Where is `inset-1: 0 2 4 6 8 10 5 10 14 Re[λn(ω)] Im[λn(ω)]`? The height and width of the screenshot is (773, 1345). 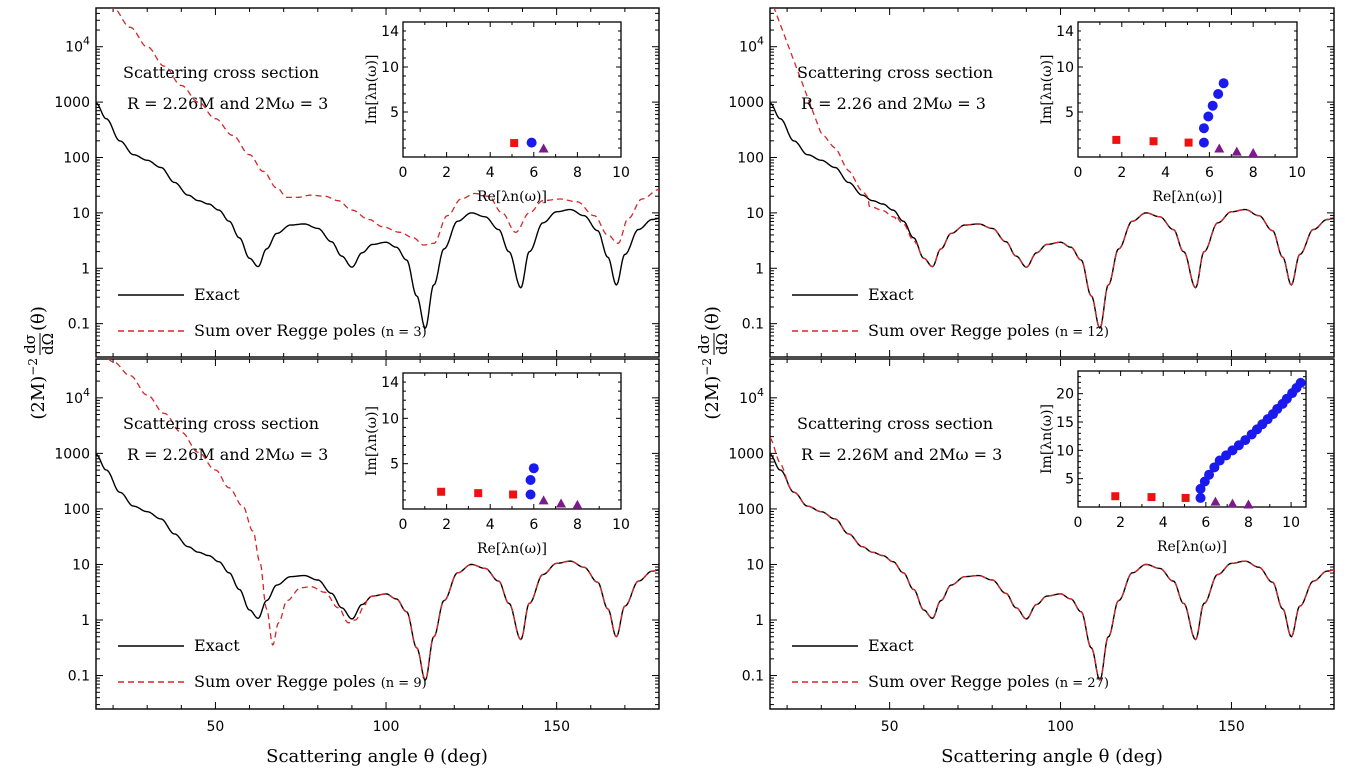 inset-1: 0 2 4 6 8 10 5 10 14 Re[λn(ω)] Im[λn(ω)] is located at coordinates (497, 113).